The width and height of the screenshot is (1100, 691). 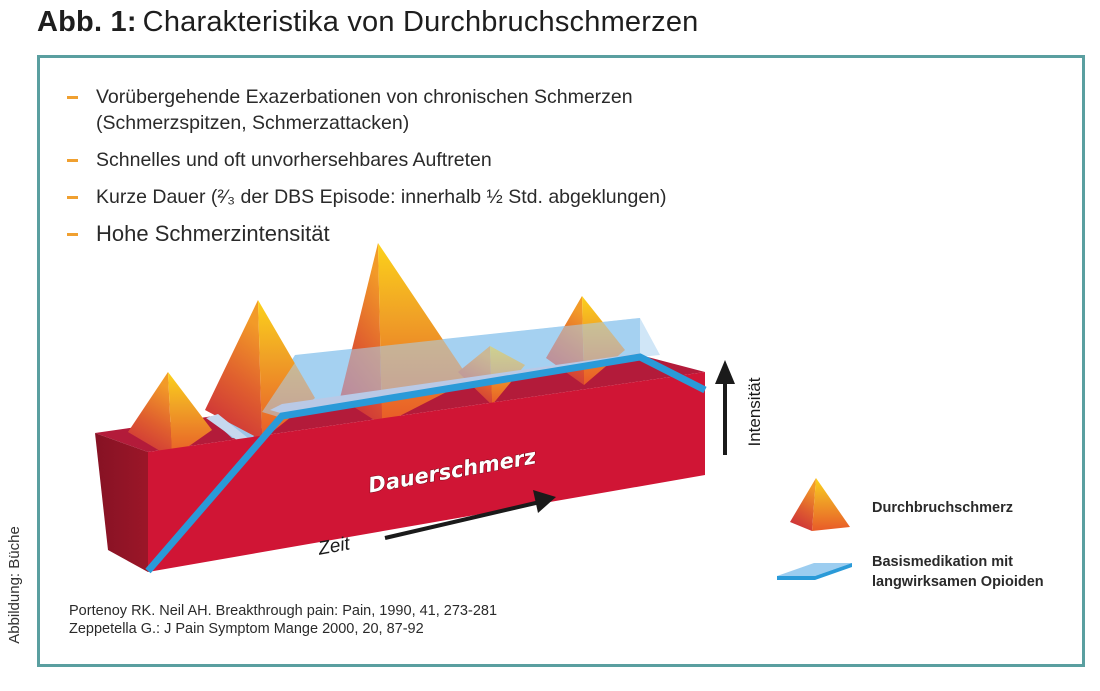 What do you see at coordinates (121, 502) in the screenshot?
I see `block-end-face` at bounding box center [121, 502].